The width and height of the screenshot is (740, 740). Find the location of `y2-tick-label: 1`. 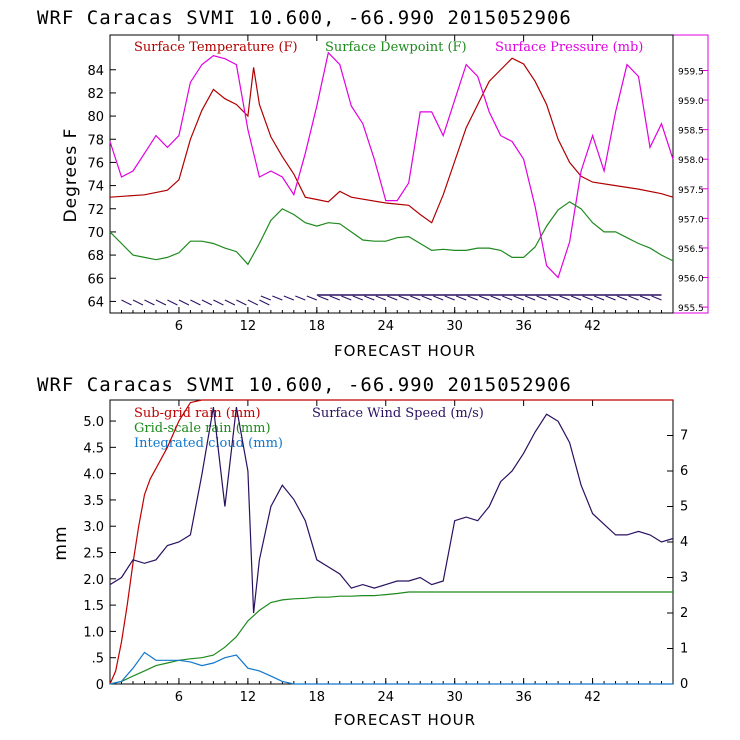

y2-tick-label: 1 is located at coordinates (684, 649).